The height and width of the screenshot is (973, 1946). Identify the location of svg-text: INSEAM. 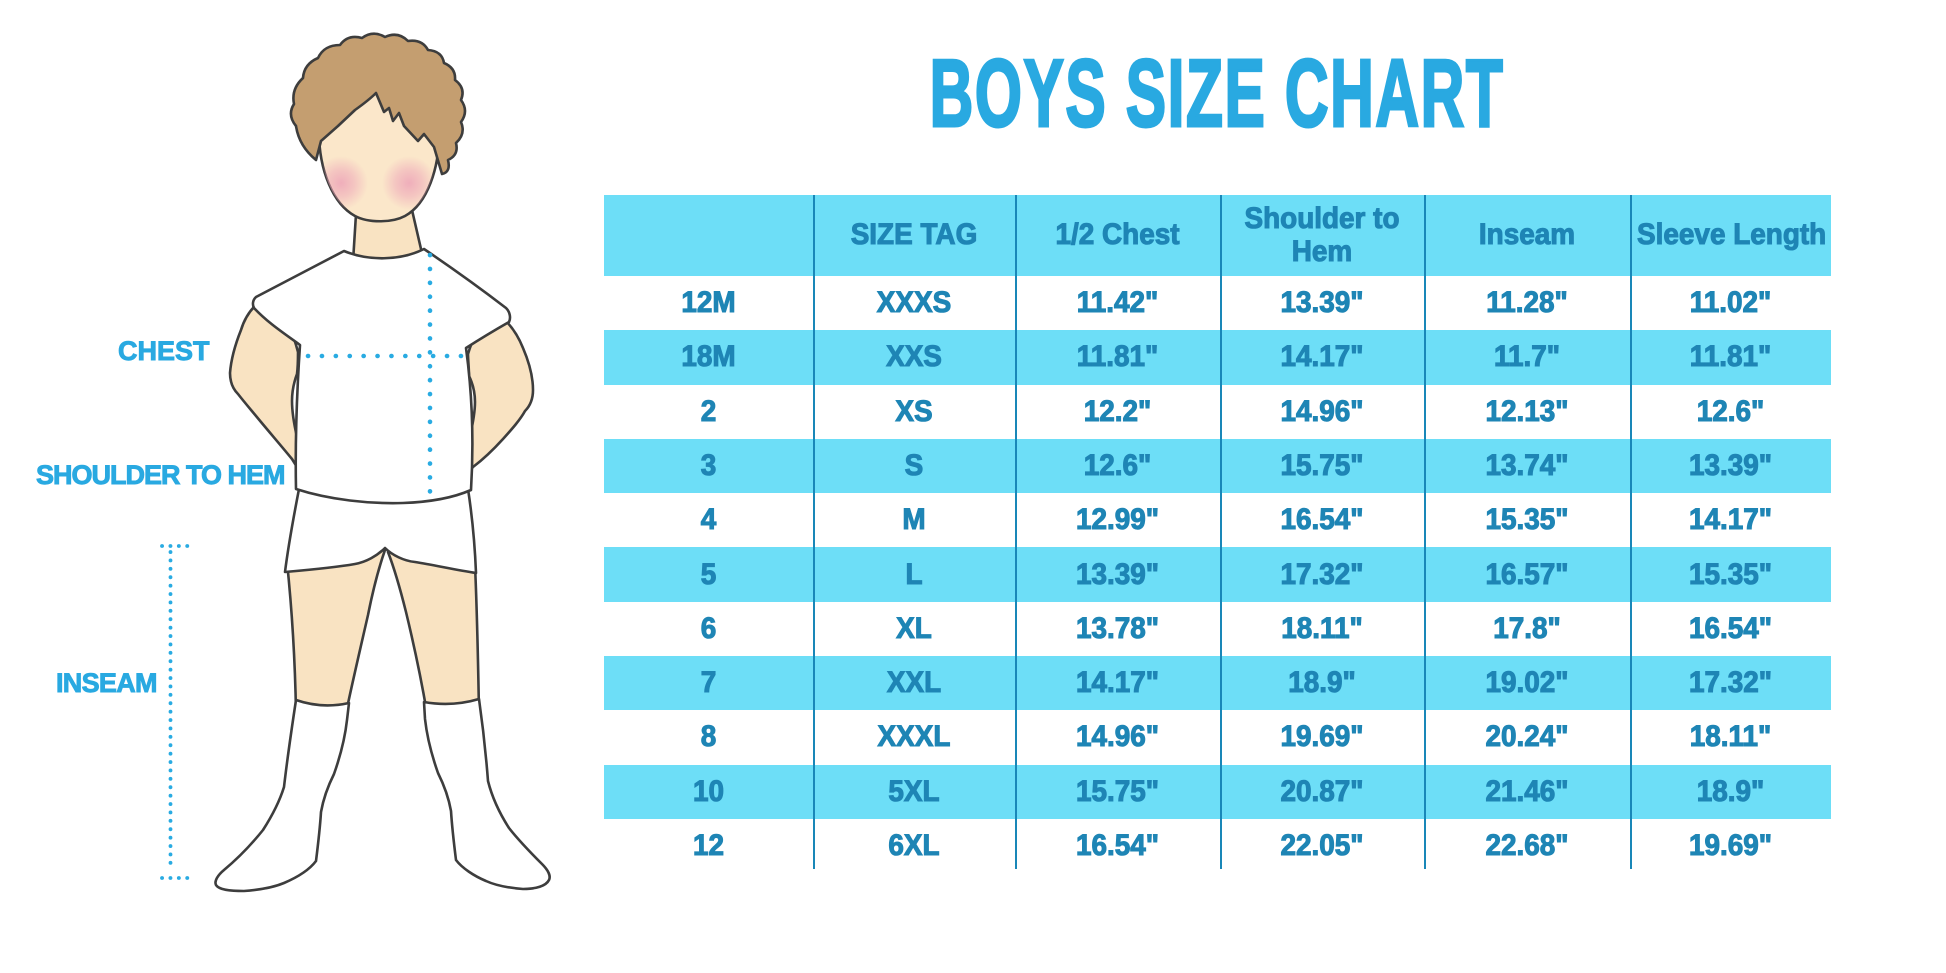
(106, 683).